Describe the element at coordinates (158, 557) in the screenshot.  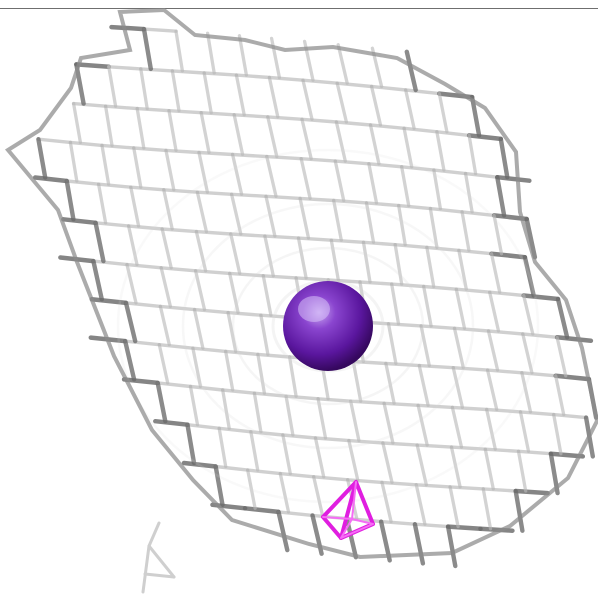
I see `axis-indicator` at that location.